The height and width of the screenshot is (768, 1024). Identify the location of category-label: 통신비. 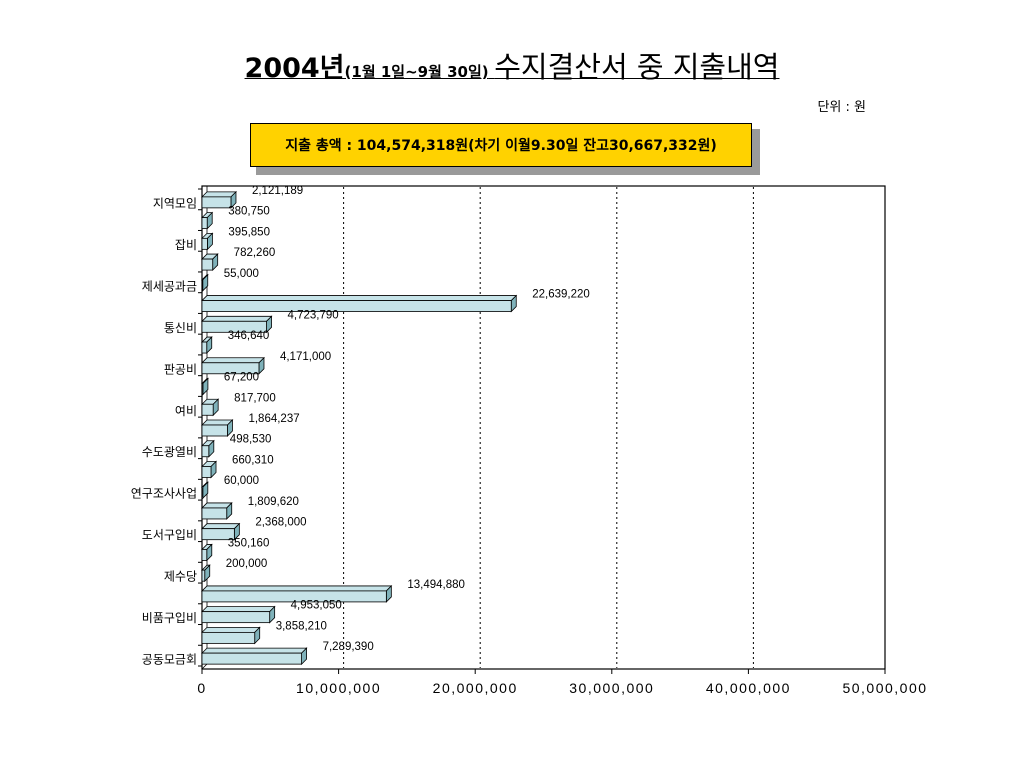
(180, 328).